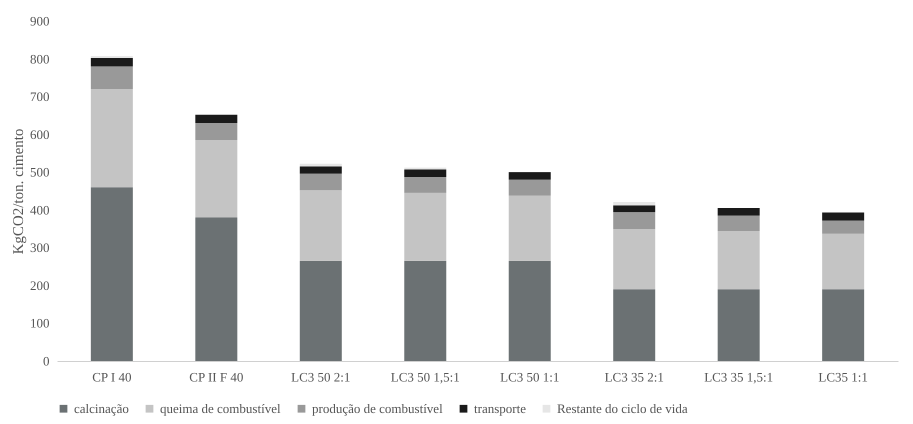 The image size is (913, 424). I want to click on y-tick-label: 100, so click(40, 323).